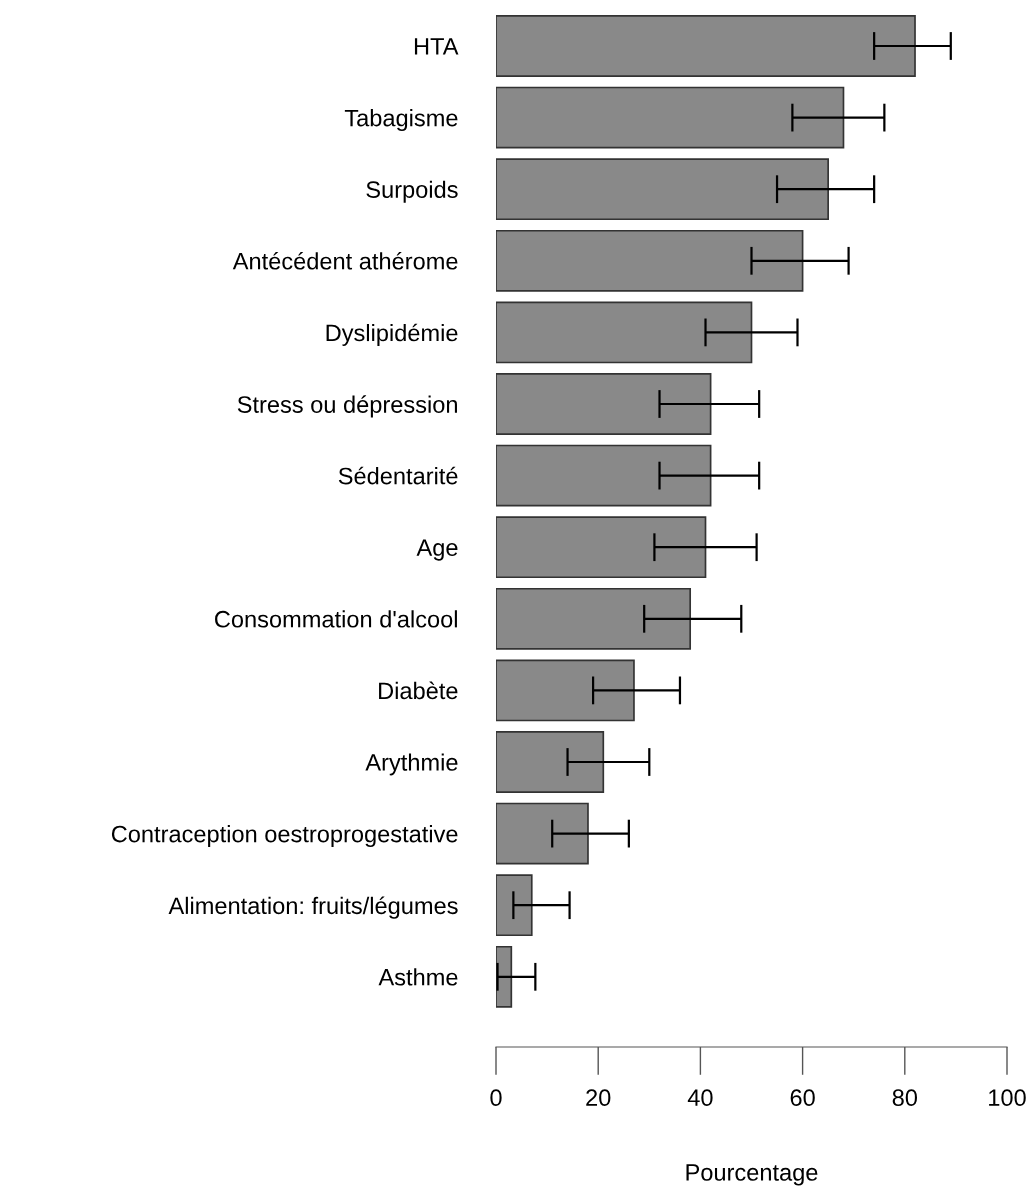  Describe the element at coordinates (700, 1098) in the screenshot. I see `x-tick-label: 40` at that location.